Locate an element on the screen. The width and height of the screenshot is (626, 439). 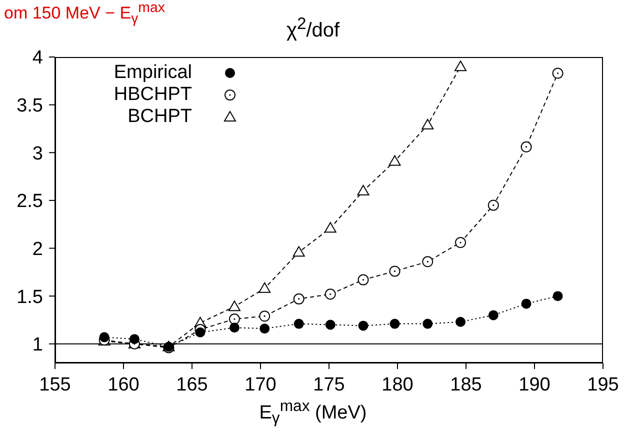
legend-label: HBCHPT is located at coordinates (152, 95).